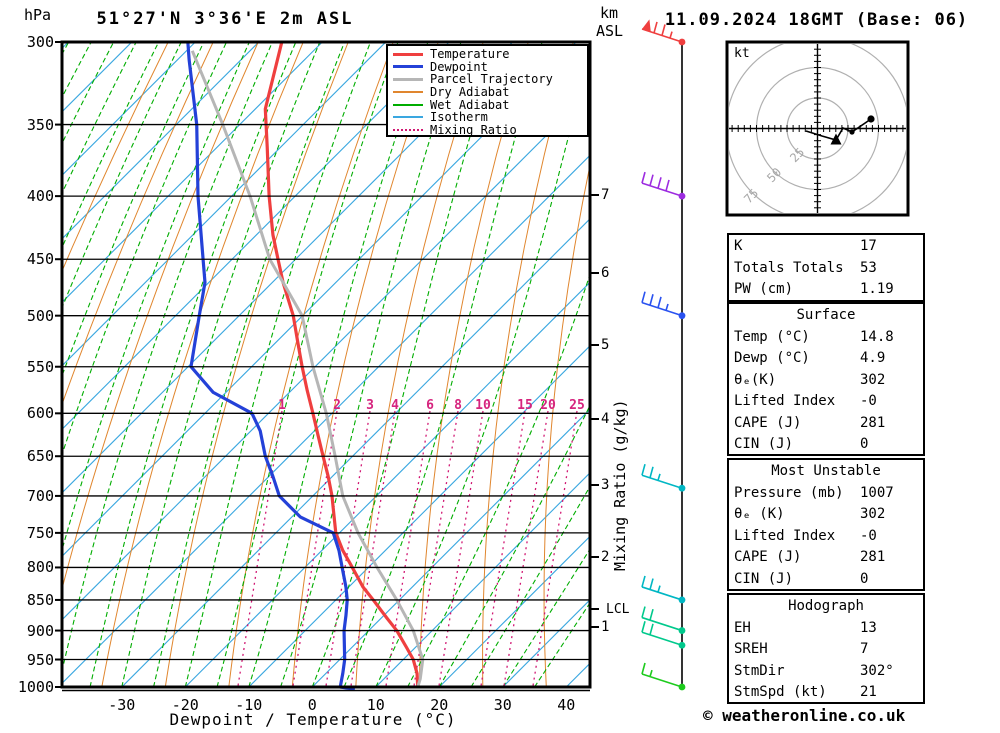 The width and height of the screenshot is (1000, 733). I want to click on table-row-value: 53, so click(868, 267).